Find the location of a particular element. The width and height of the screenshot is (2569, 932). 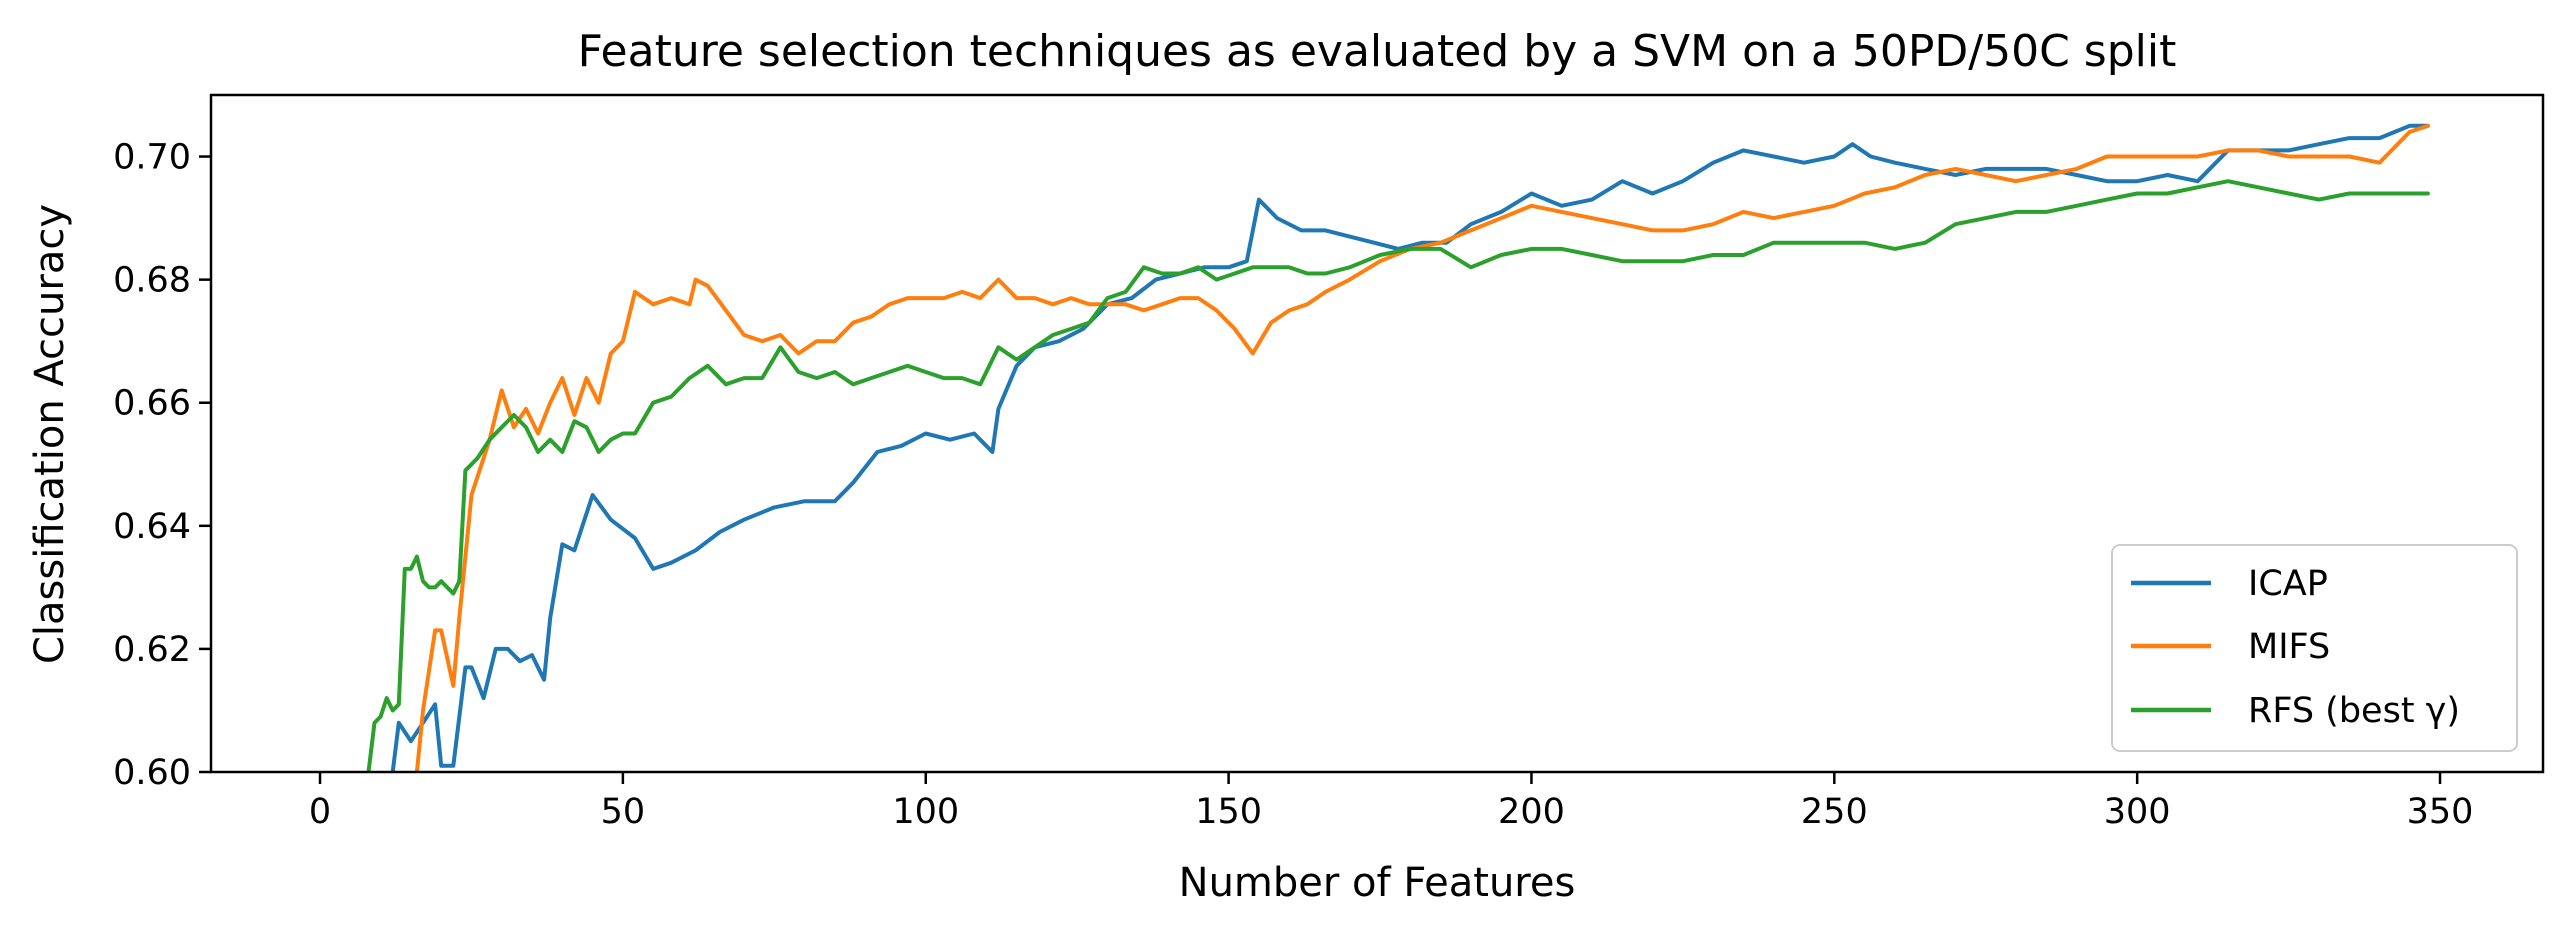

x-axis-label: Number of Features is located at coordinates (1377, 883).